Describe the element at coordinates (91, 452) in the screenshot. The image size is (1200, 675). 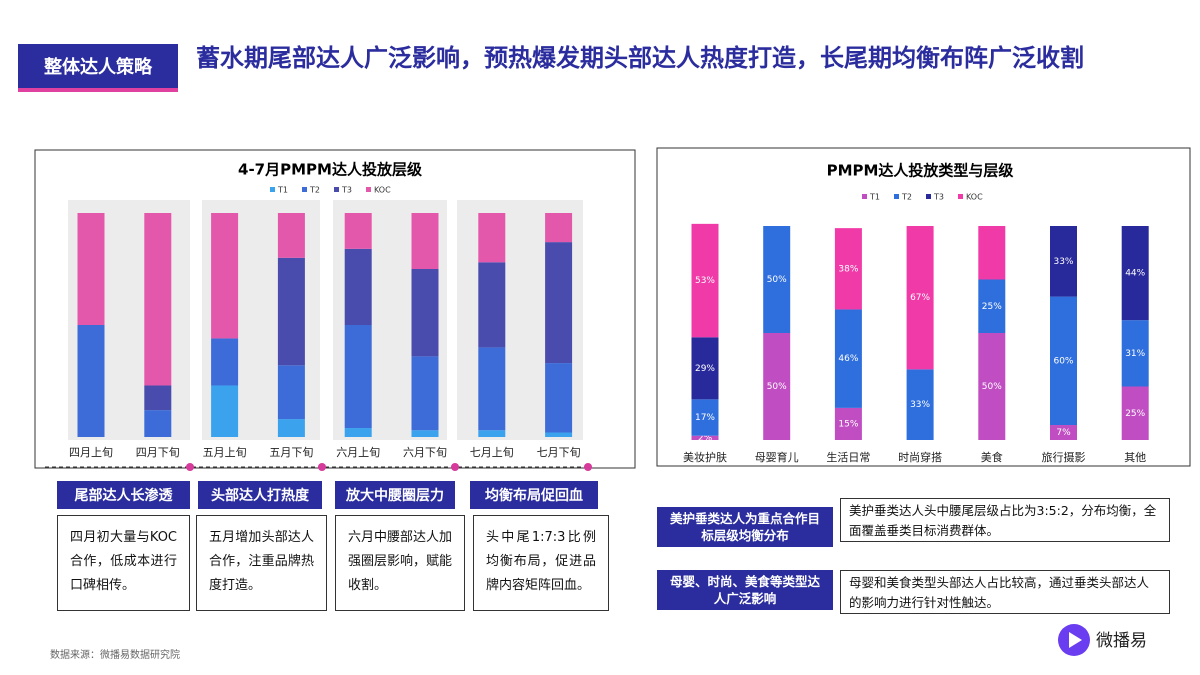
I see `x-tick-label: 四月上旬` at that location.